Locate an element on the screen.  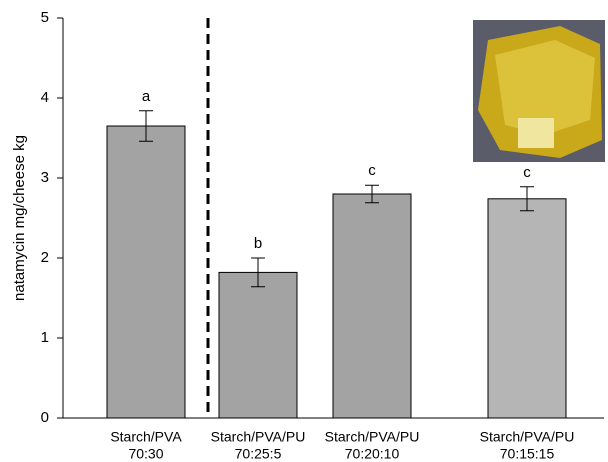
y-tick-label: 2 is located at coordinates (45, 257).